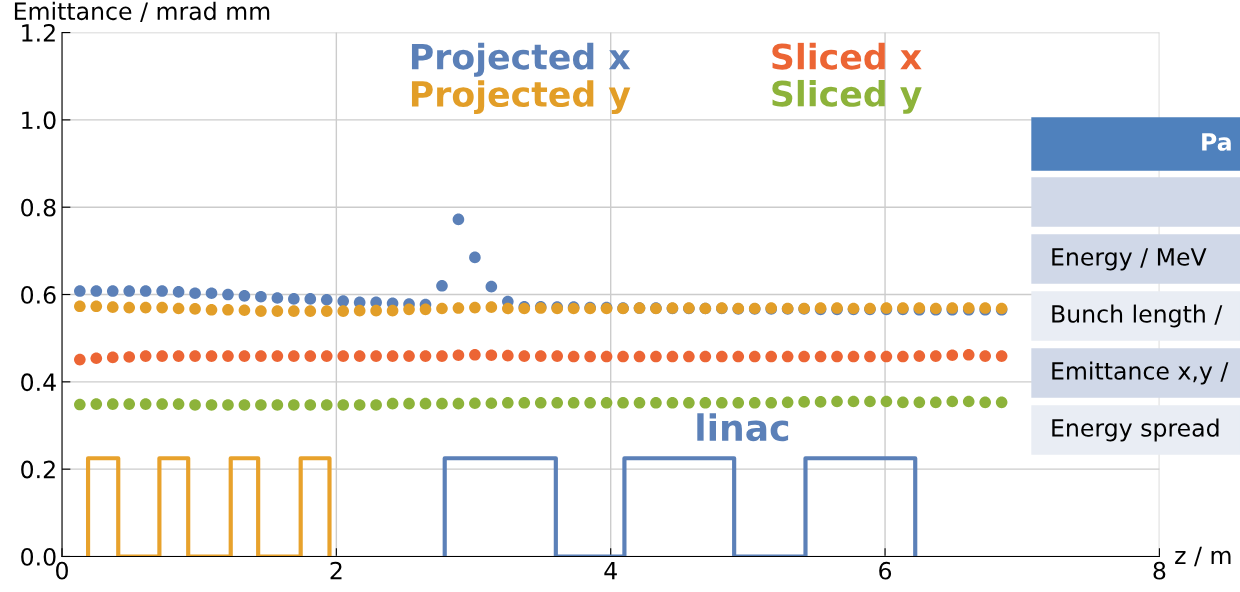 The image size is (1240, 592). What do you see at coordinates (38, 469) in the screenshot?
I see `y-tick-label: 0.2` at bounding box center [38, 469].